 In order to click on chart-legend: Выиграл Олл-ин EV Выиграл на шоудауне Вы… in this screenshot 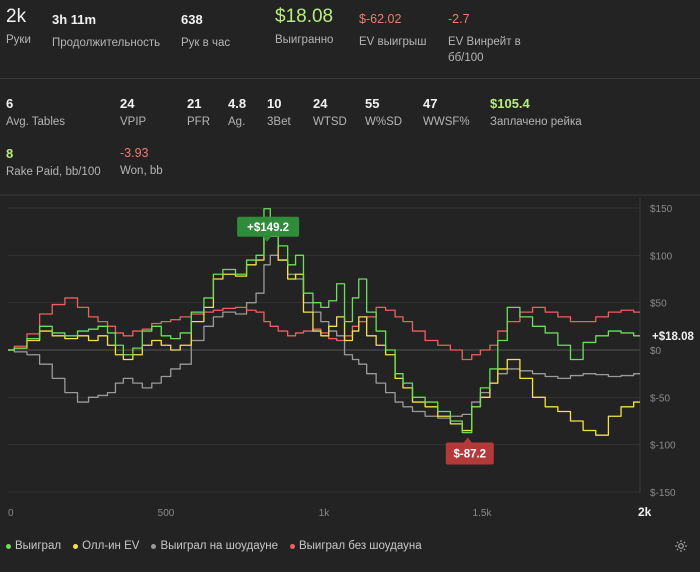, I will do `click(220, 546)`.